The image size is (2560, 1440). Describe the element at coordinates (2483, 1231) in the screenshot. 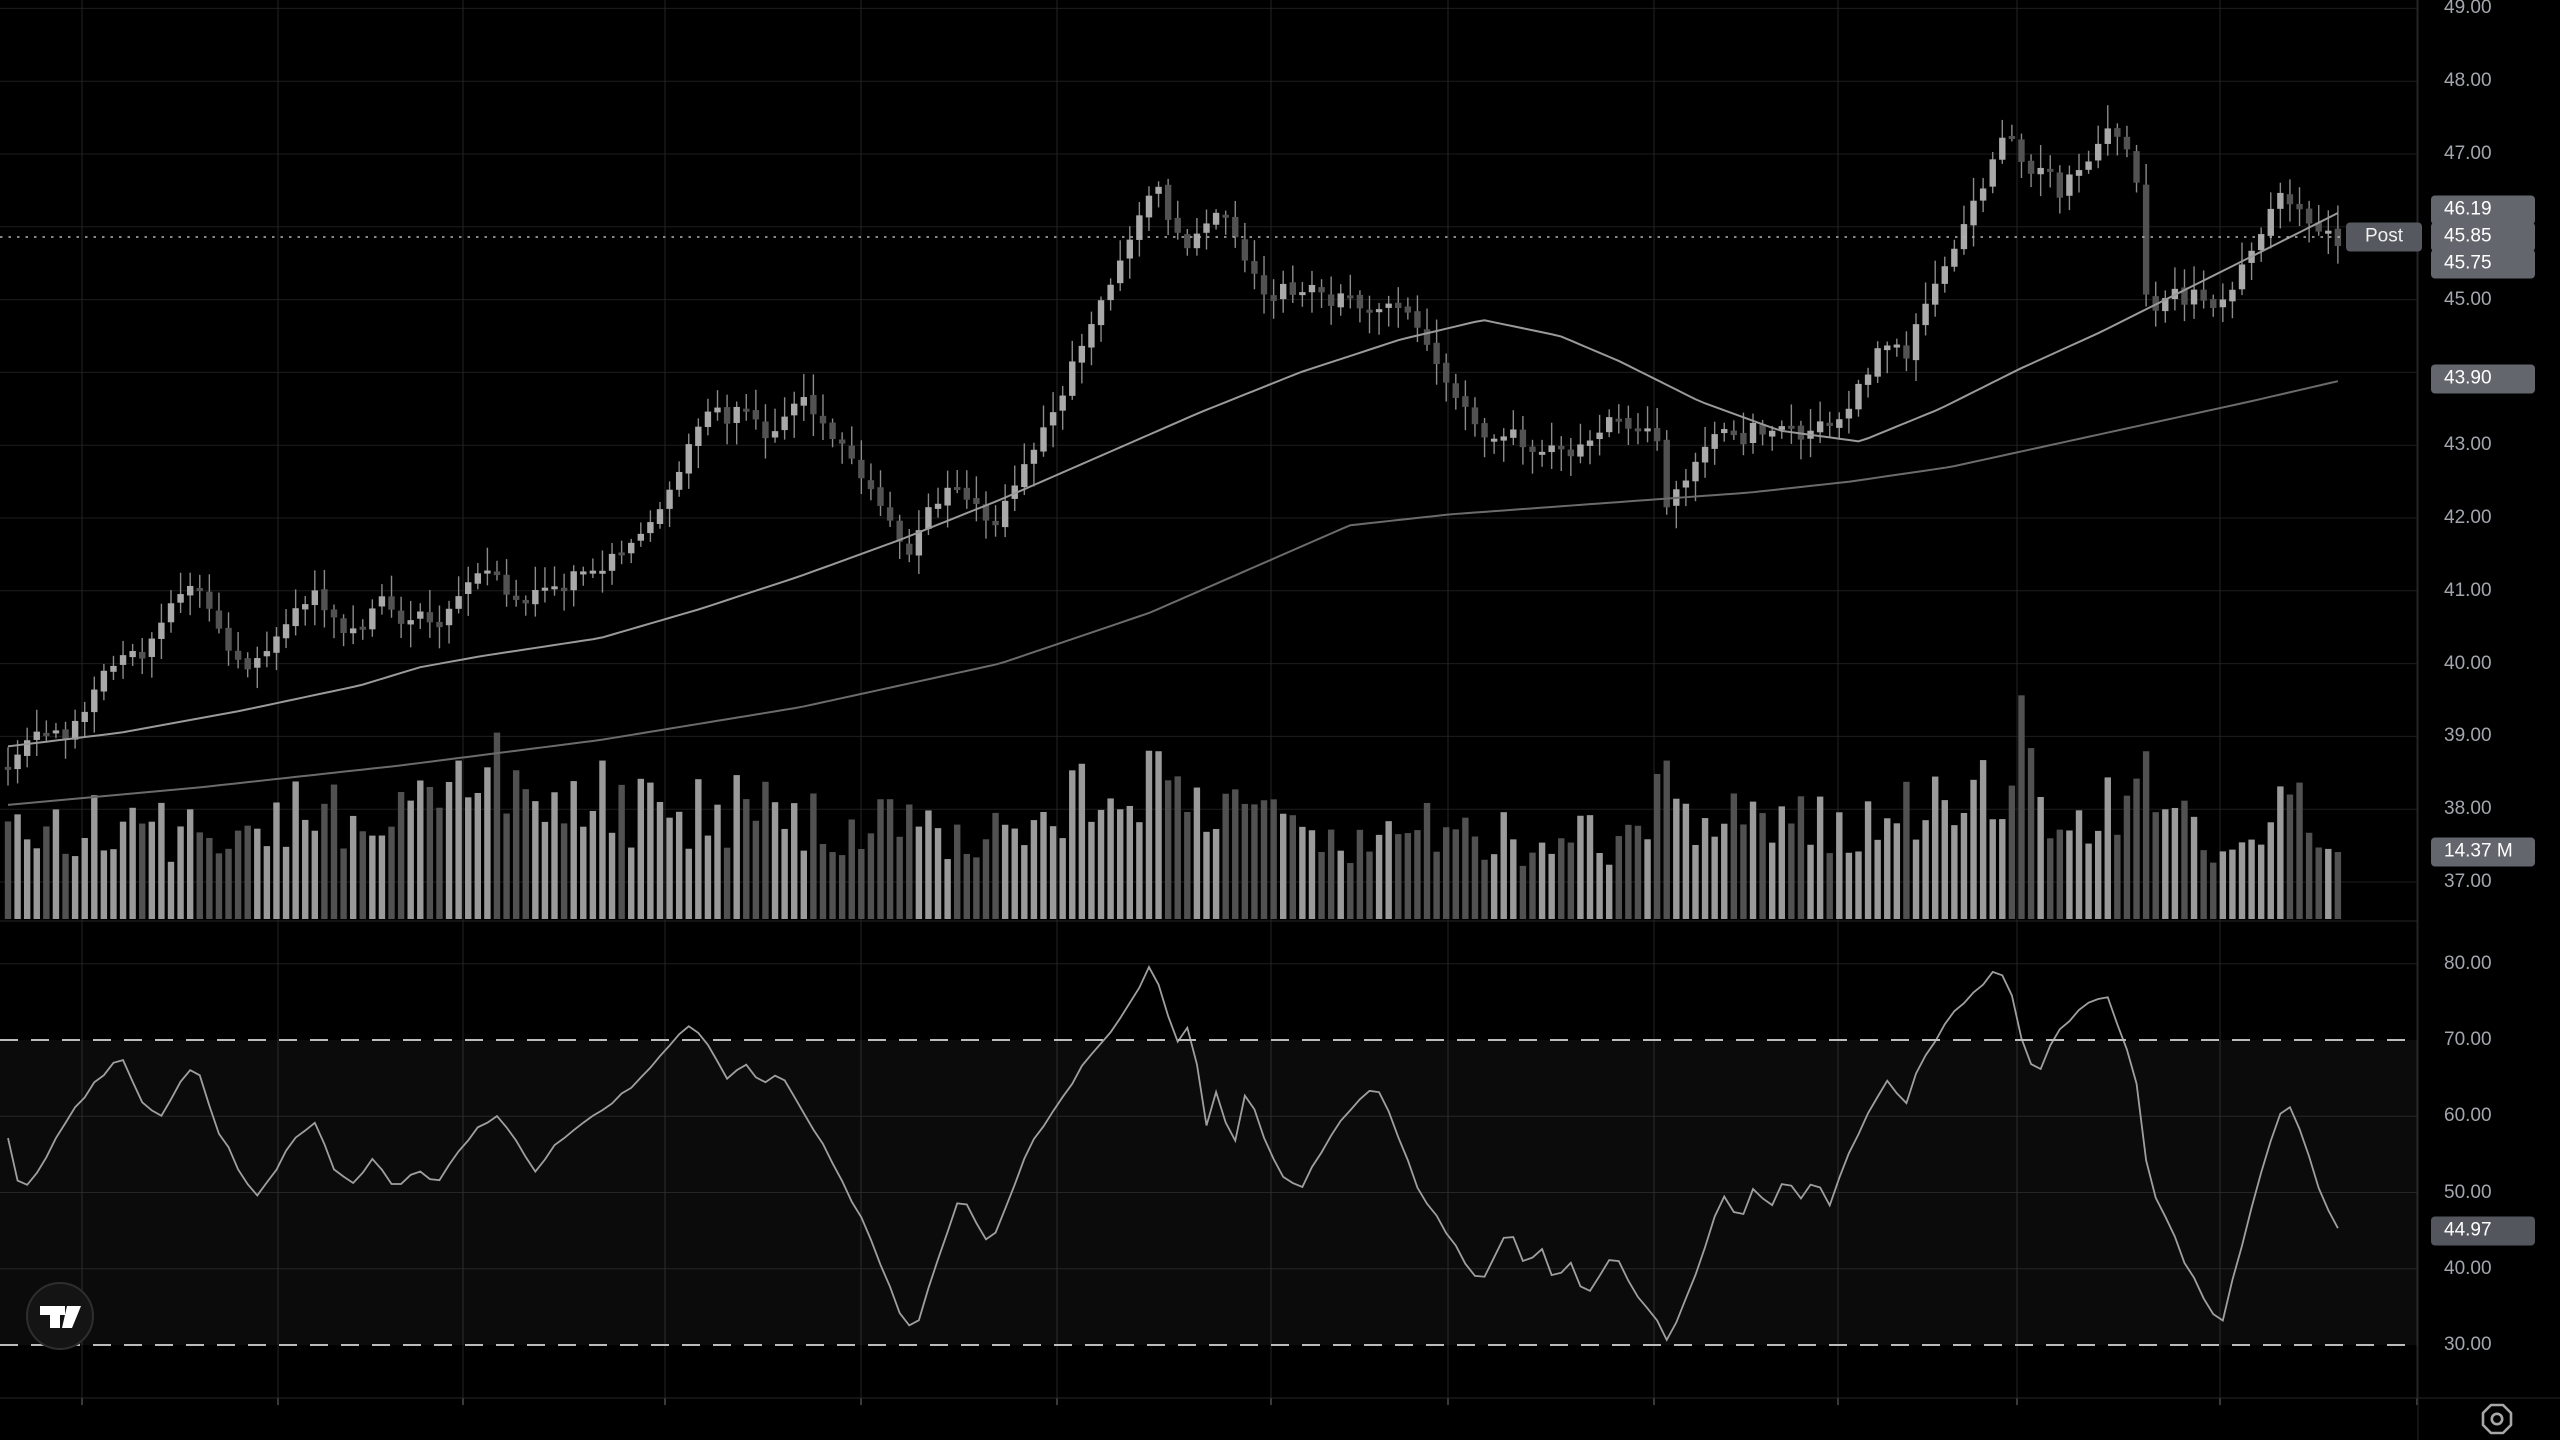

I see `rsi_value-badge: 44.97` at that location.